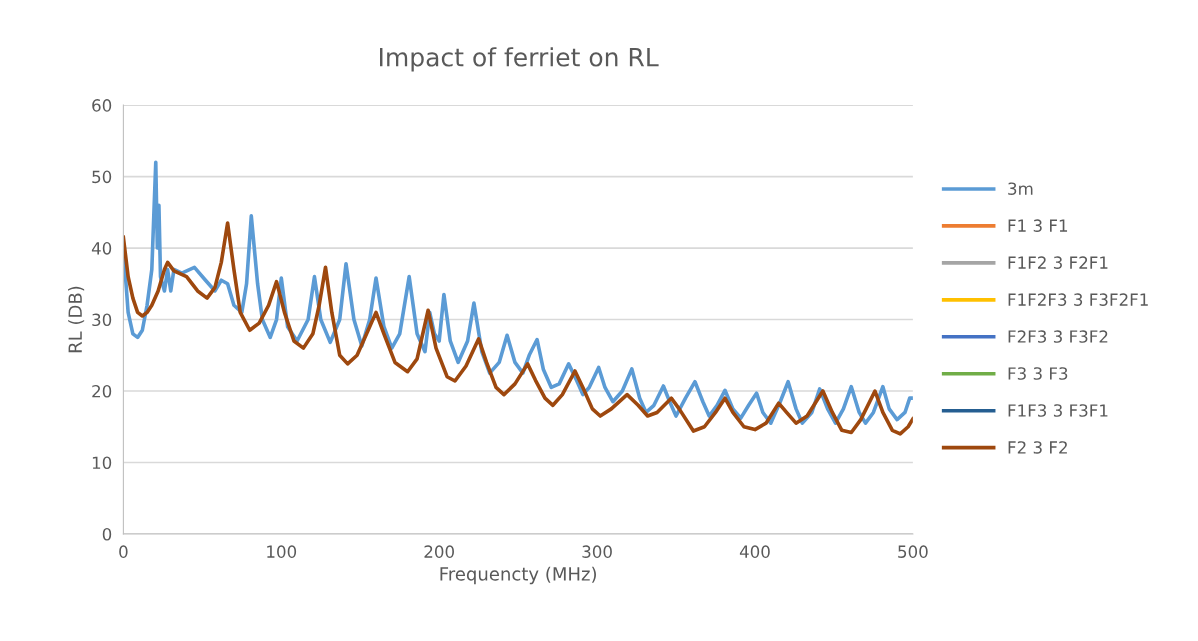  Describe the element at coordinates (518, 575) in the screenshot. I see `x-axis-title: Frequencty (MHz)` at that location.